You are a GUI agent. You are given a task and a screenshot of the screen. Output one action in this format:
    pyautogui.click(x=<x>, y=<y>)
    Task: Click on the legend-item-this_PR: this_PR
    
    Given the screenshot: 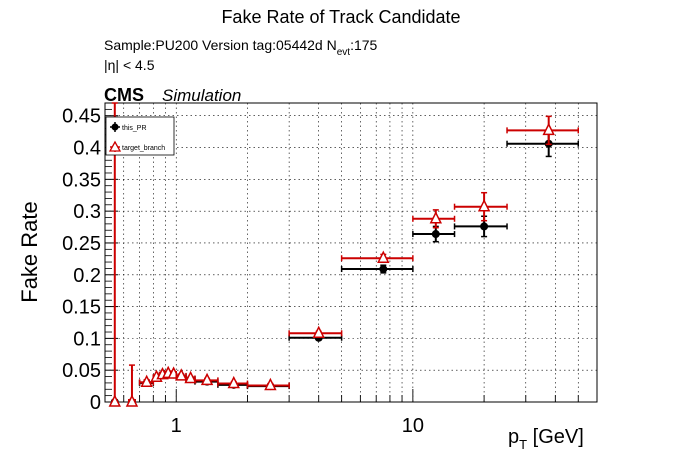 What is the action you would take?
    pyautogui.click(x=128, y=127)
    